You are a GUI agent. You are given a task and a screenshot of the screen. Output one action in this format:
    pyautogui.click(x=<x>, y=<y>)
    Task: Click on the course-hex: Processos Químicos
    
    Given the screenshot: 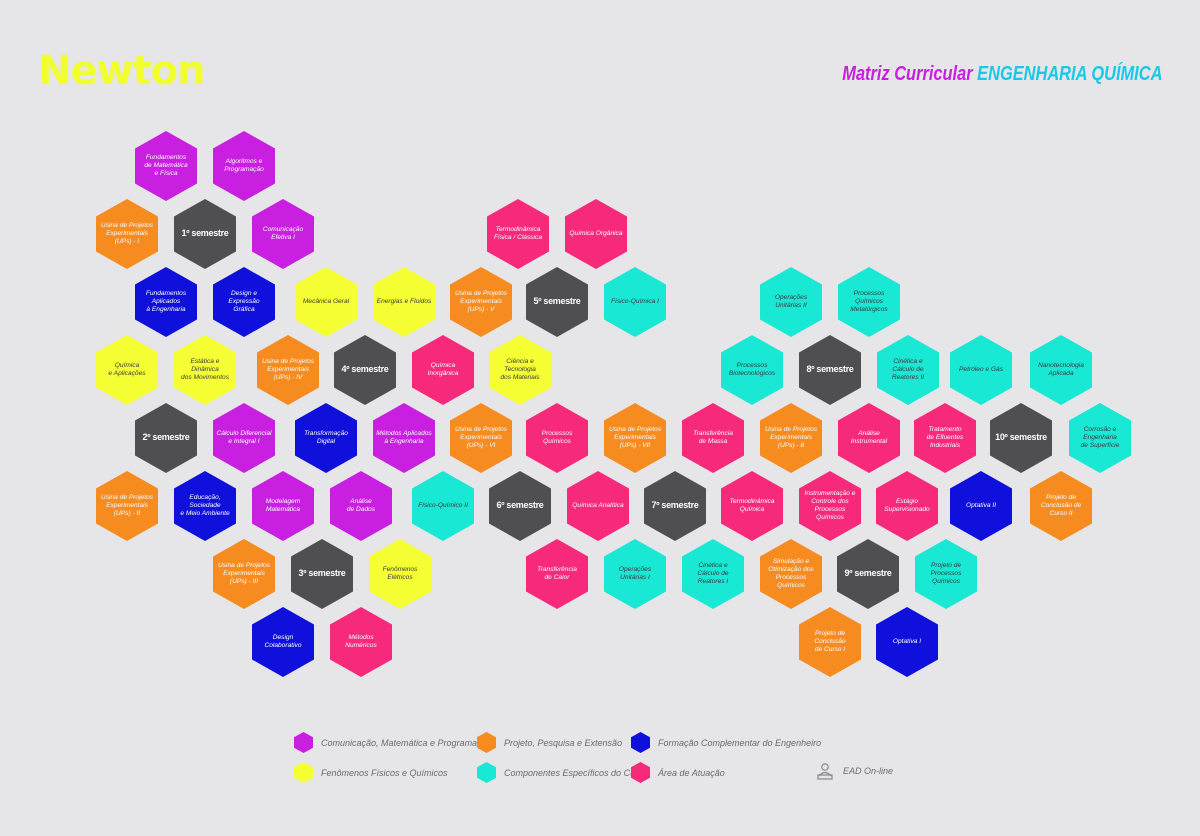 What is the action you would take?
    pyautogui.click(x=557, y=438)
    